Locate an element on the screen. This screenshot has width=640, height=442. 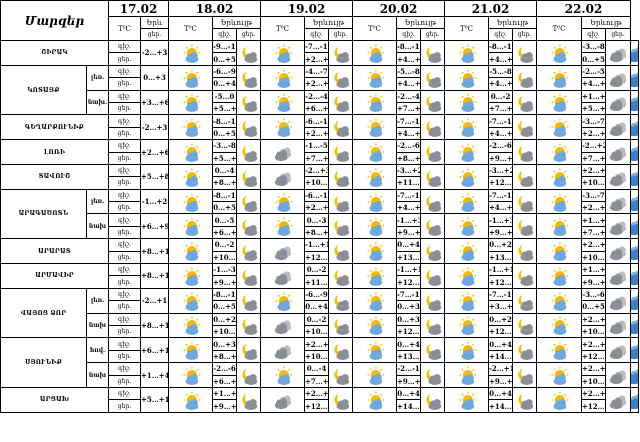
temp-range: +8…+10 is located at coordinates (317, 232).